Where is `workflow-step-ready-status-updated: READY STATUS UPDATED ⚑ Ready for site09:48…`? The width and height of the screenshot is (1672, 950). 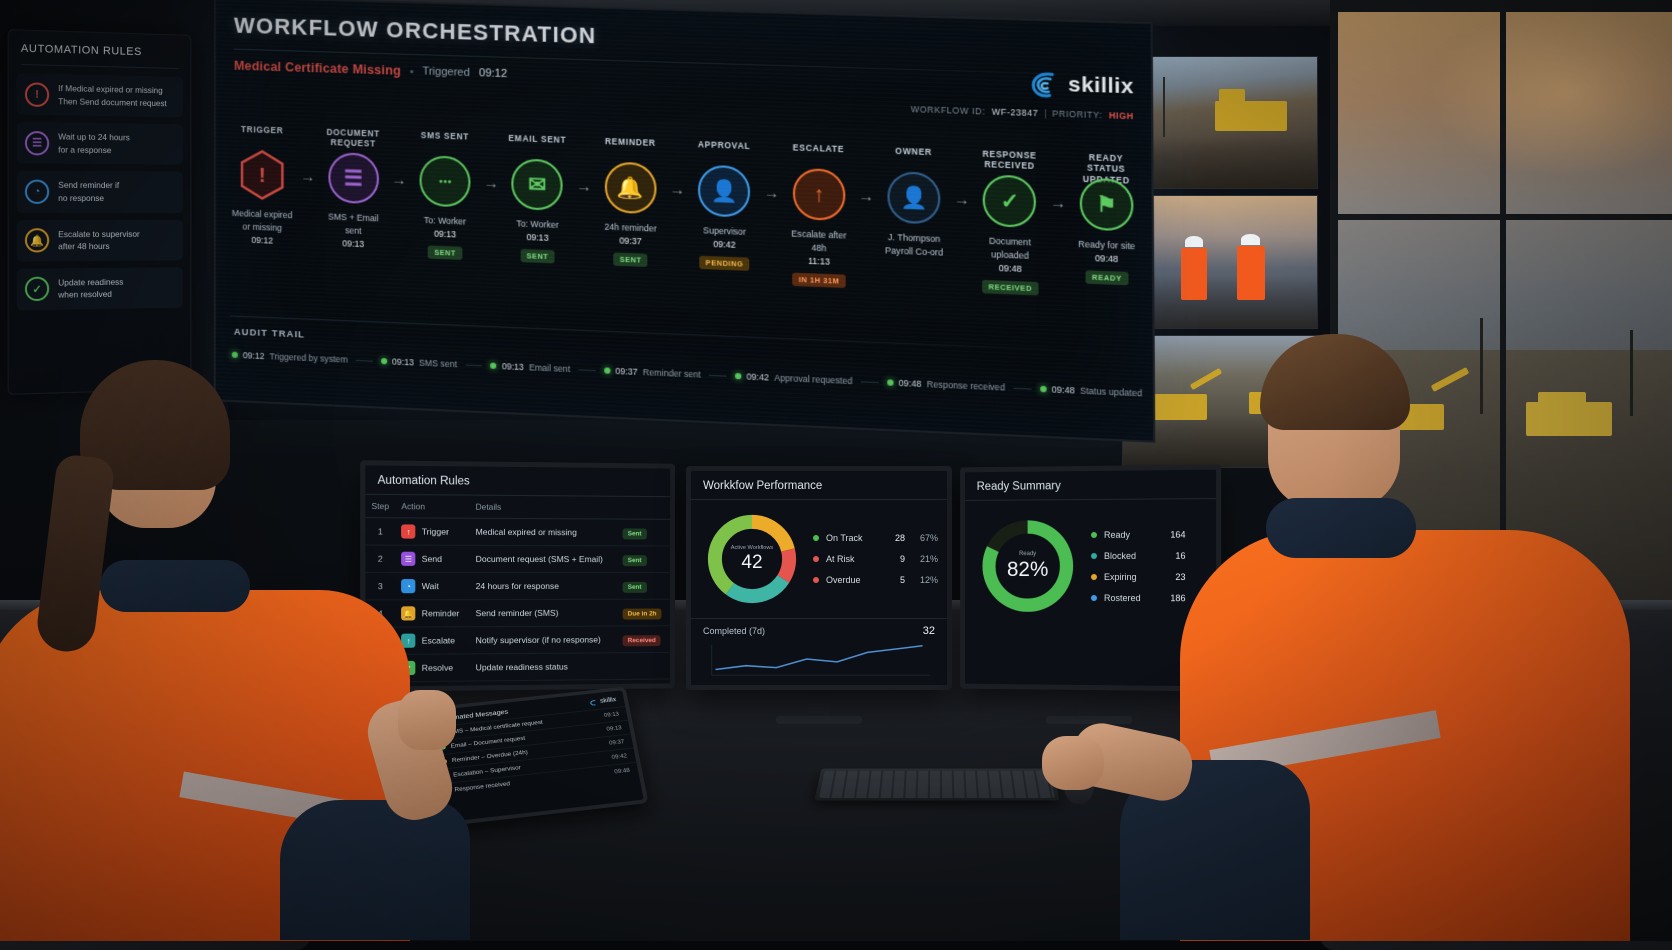
workflow-step-ready-status-updated: READY STATUS UPDATED ⚑ Ready for site09:48… is located at coordinates (1107, 219).